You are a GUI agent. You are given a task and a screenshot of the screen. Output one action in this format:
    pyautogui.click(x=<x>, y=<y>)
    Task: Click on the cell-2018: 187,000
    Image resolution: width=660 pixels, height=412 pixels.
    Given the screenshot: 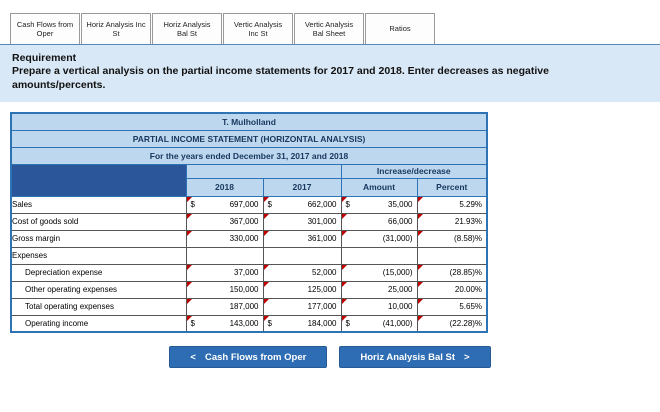 What is the action you would take?
    pyautogui.click(x=224, y=306)
    